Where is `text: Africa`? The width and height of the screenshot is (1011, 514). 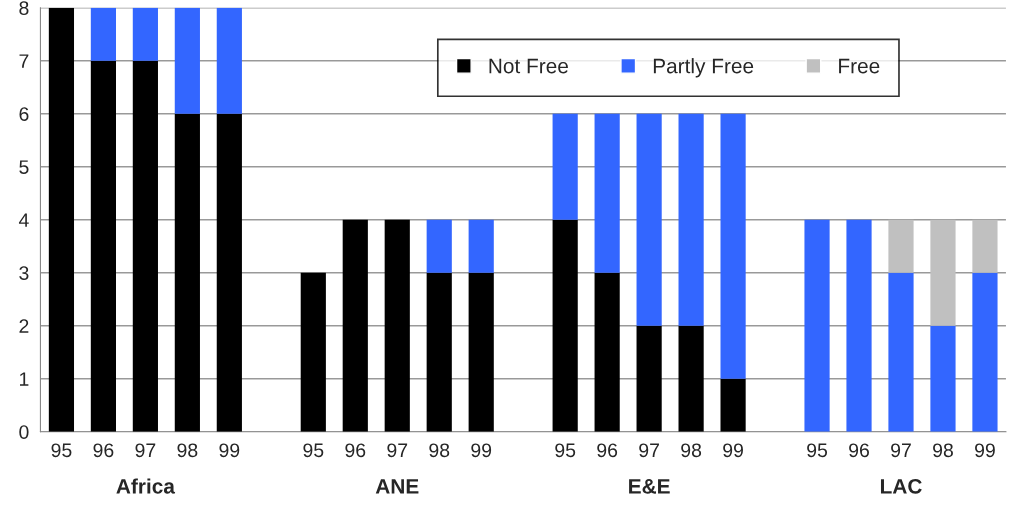 text: Africa is located at coordinates (146, 486).